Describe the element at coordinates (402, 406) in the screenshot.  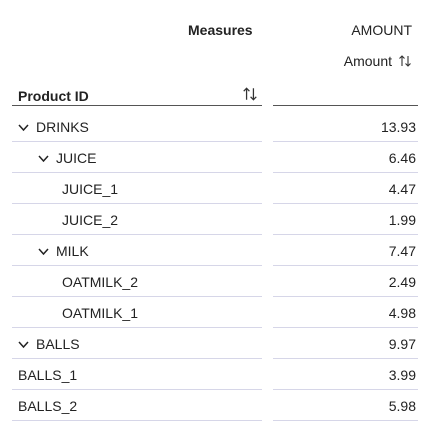
I see `row-value: 5.98` at that location.